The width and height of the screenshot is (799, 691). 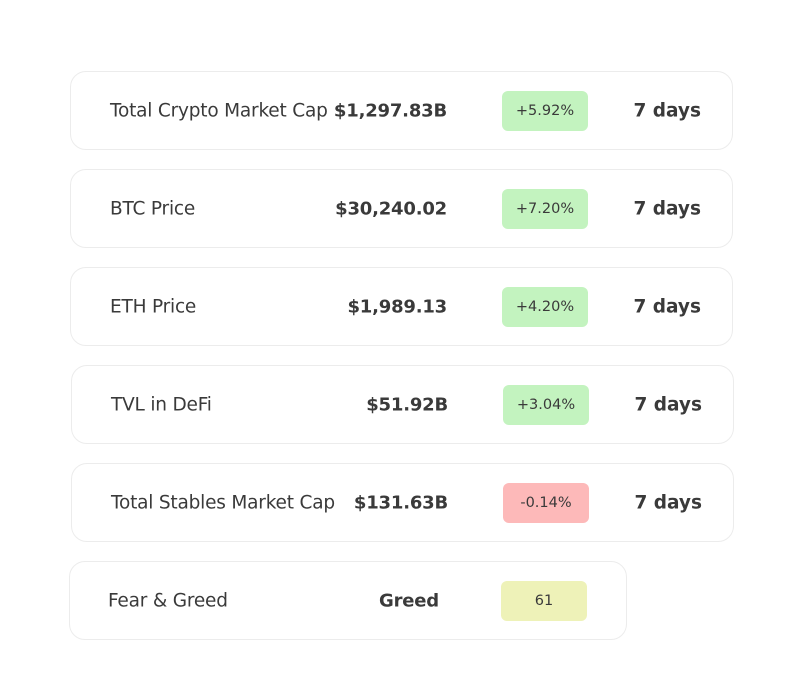 What do you see at coordinates (545, 208) in the screenshot?
I see `change-badge: +7.20%` at bounding box center [545, 208].